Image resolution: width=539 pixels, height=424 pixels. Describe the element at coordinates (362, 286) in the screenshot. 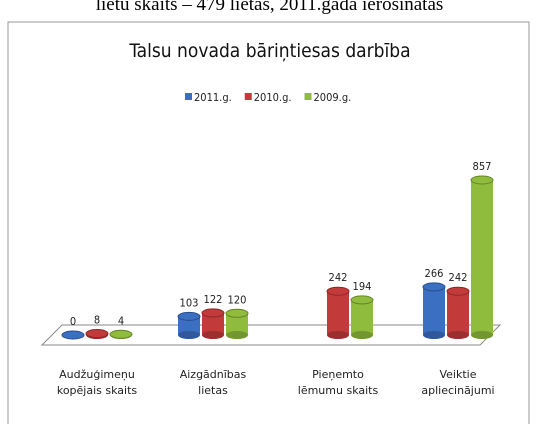

I see `data-label: 194` at that location.